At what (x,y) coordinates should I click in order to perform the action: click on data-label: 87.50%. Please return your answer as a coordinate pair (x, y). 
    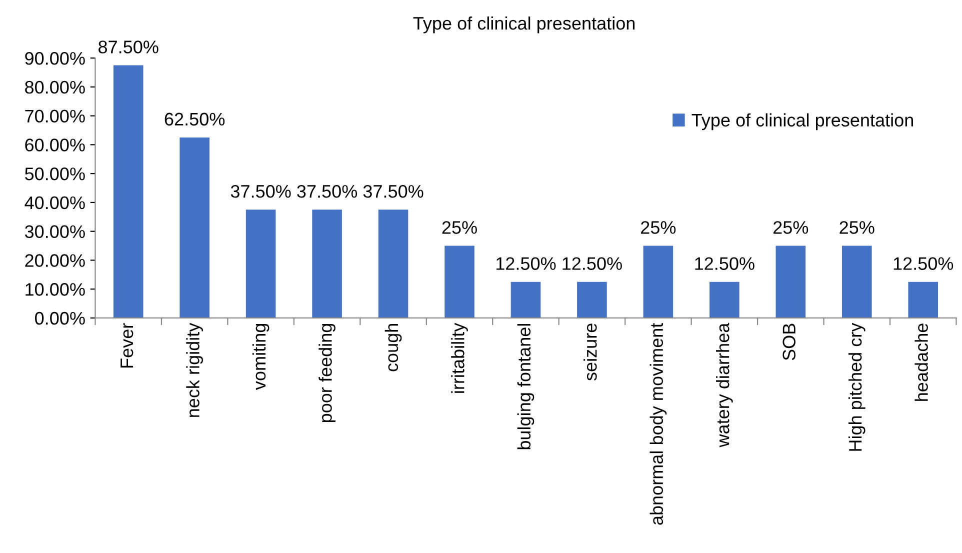
    Looking at the image, I should click on (128, 47).